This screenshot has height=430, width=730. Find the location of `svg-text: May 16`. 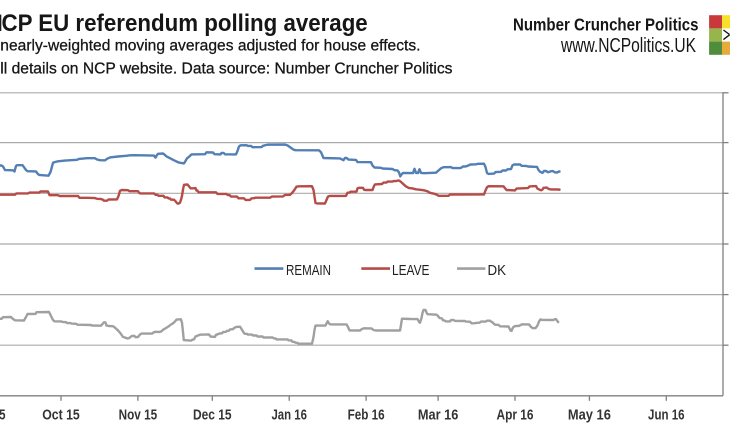

svg-text: May 16 is located at coordinates (589, 415).